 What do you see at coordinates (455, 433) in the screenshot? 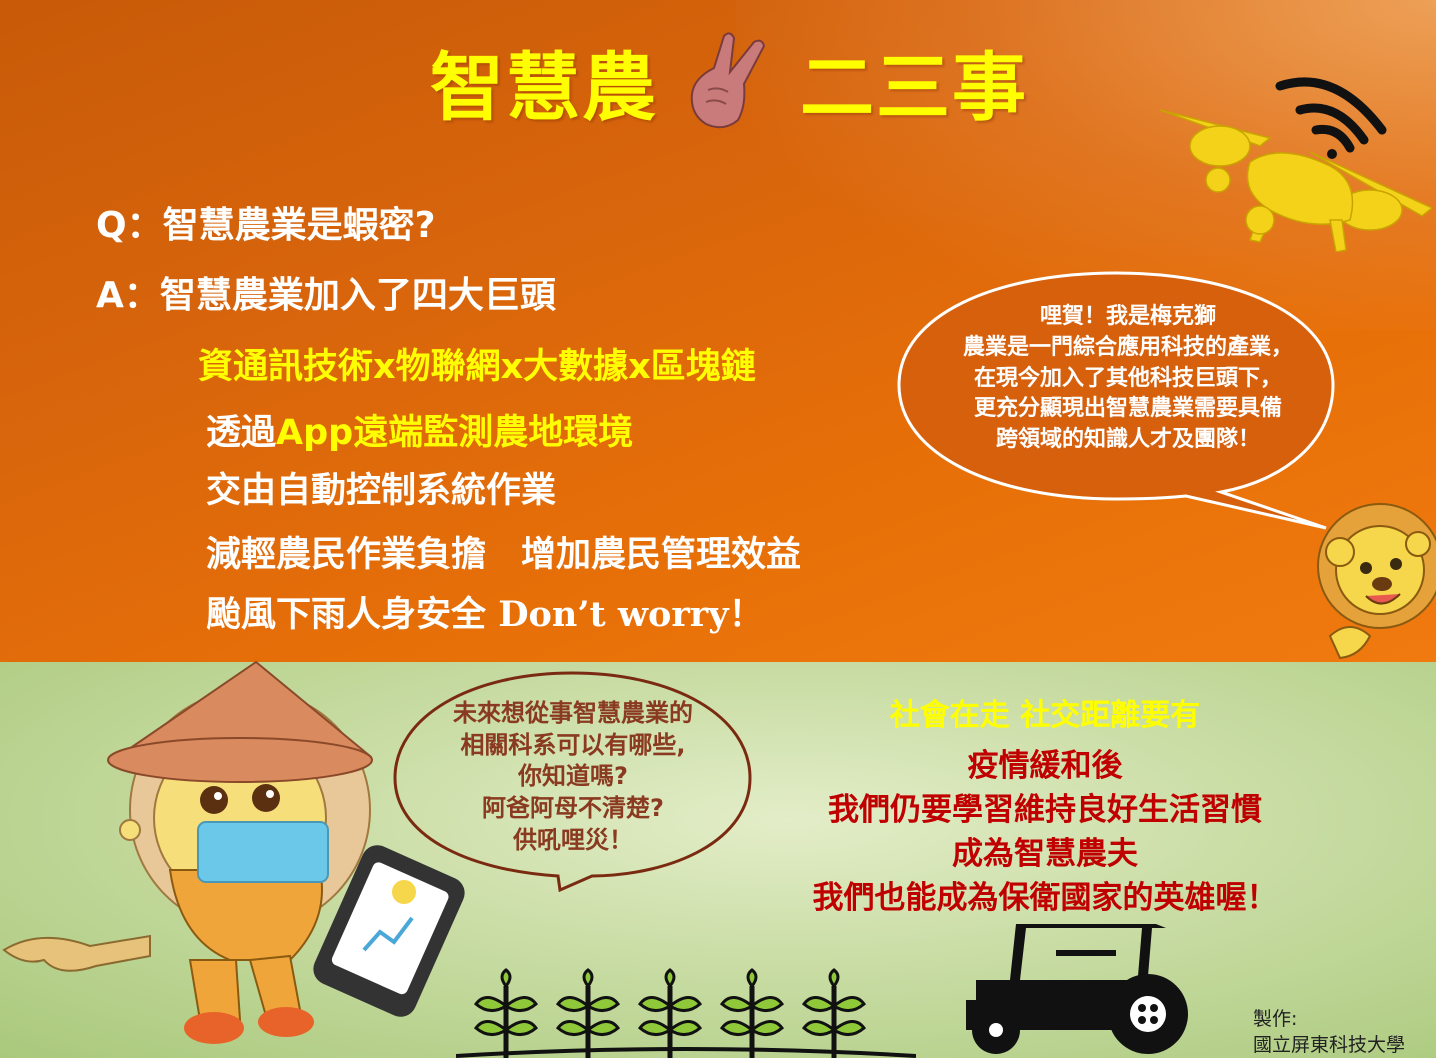
I see `app-highlight: App遠端監測農地環境` at bounding box center [455, 433].